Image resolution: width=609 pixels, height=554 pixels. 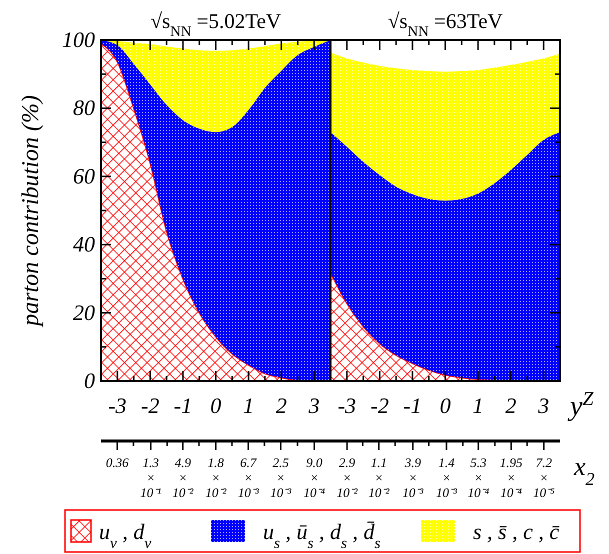 What do you see at coordinates (216, 24) in the screenshot?
I see `chart-title: √s$_{NN}$ =5.02TeV` at bounding box center [216, 24].